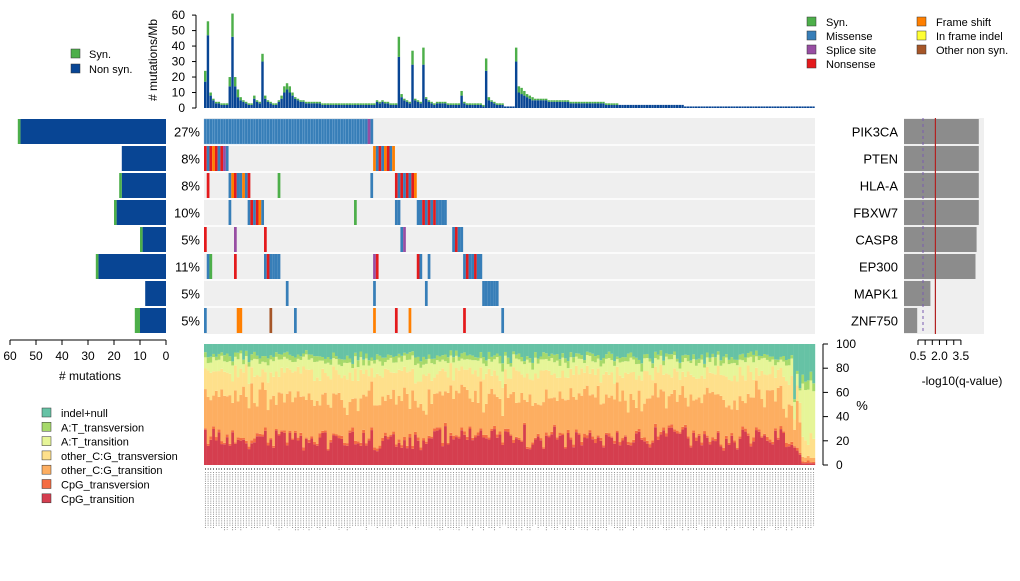  What do you see at coordinates (97, 500) in the screenshot?
I see `spectrum-legend-label: CpG_transition` at bounding box center [97, 500].